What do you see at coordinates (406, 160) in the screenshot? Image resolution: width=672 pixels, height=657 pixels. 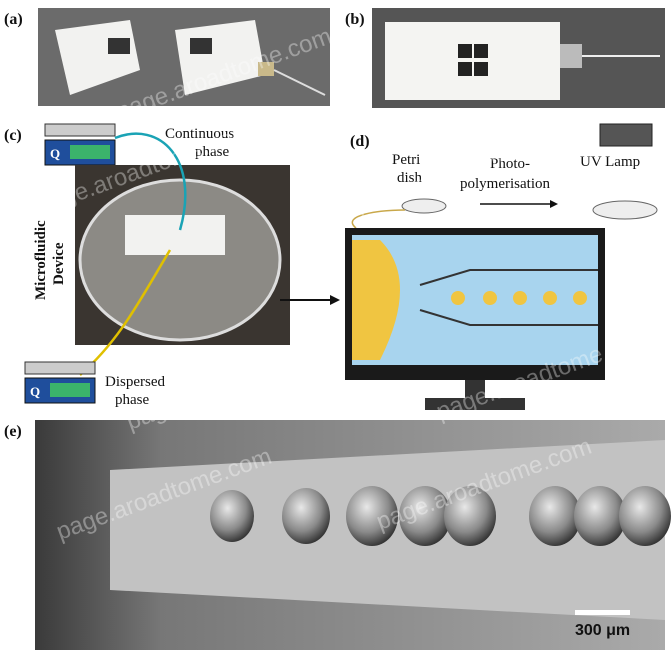 I see `annotation: Petri` at bounding box center [406, 160].